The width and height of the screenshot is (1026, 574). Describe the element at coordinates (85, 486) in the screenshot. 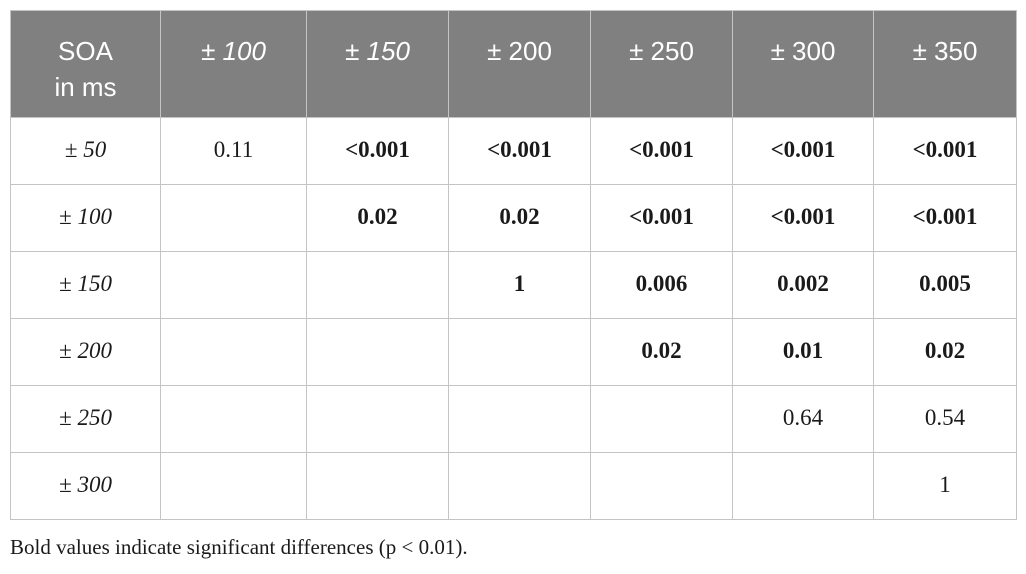

I see `row-label: ± 300` at that location.